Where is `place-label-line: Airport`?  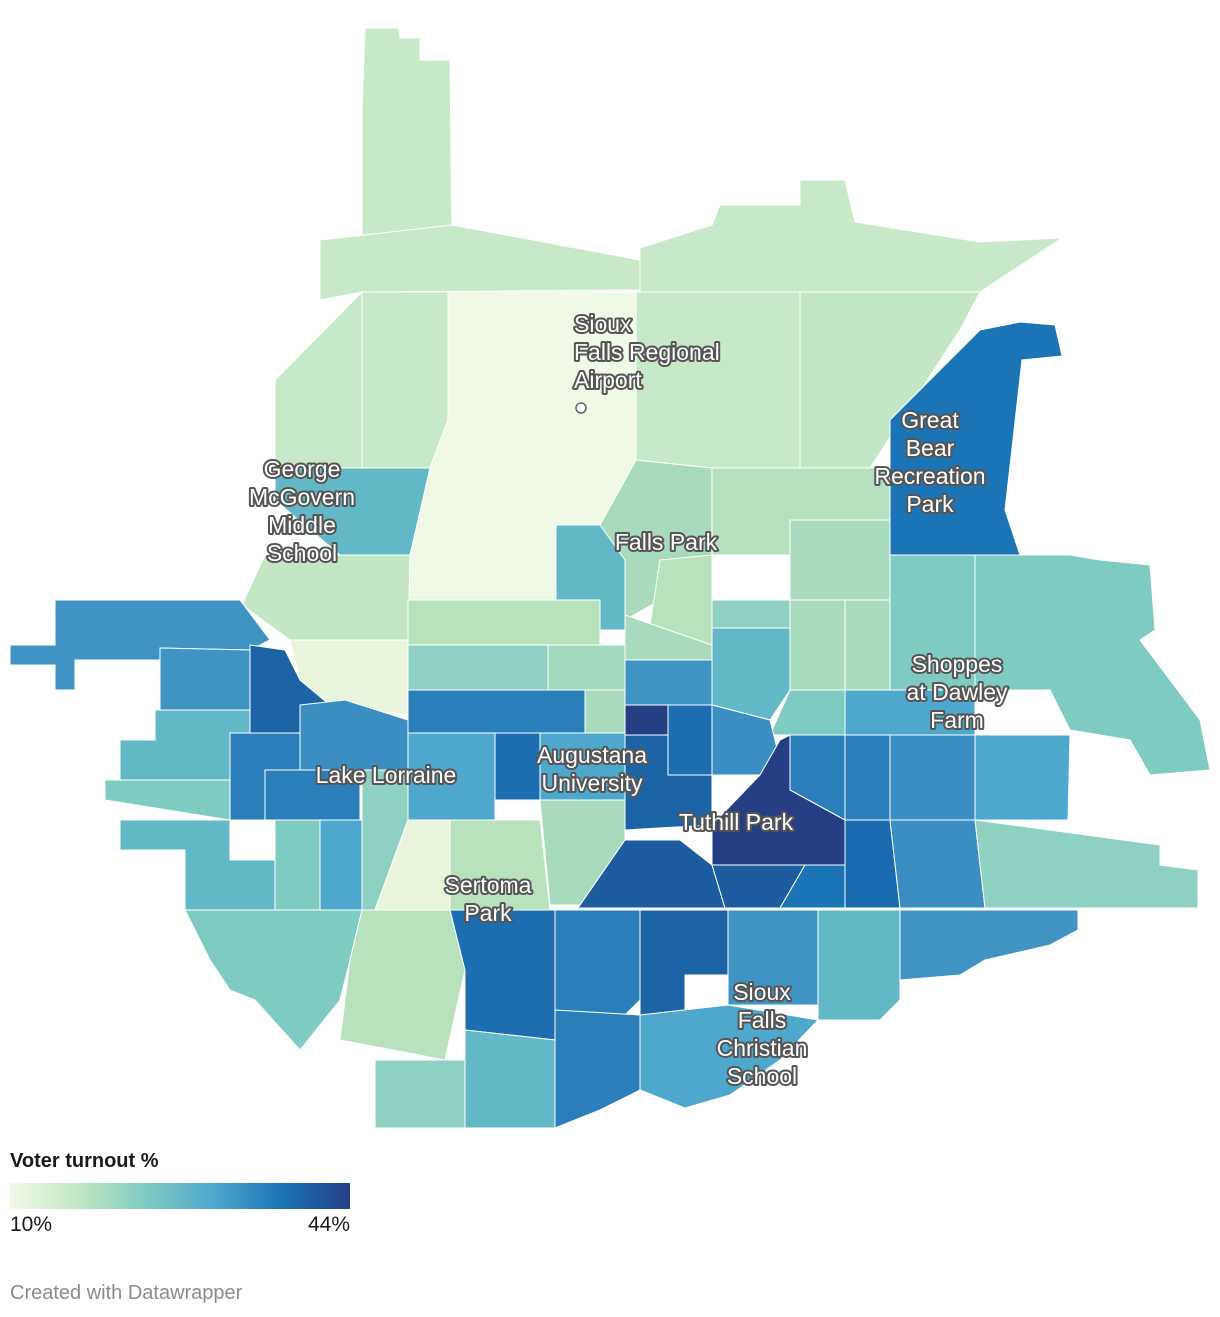
place-label-line: Airport is located at coordinates (608, 380).